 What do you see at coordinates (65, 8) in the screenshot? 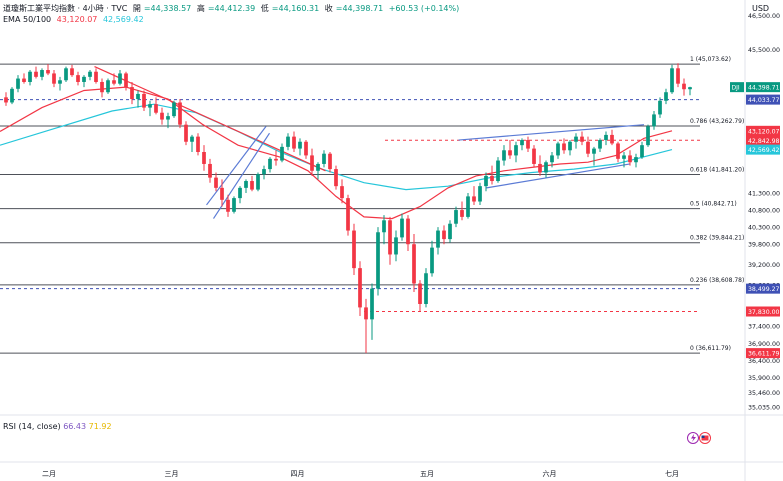
I see `symbol-name: 道瓊斯工業平均指數 · 4小時 · TVC` at bounding box center [65, 8].